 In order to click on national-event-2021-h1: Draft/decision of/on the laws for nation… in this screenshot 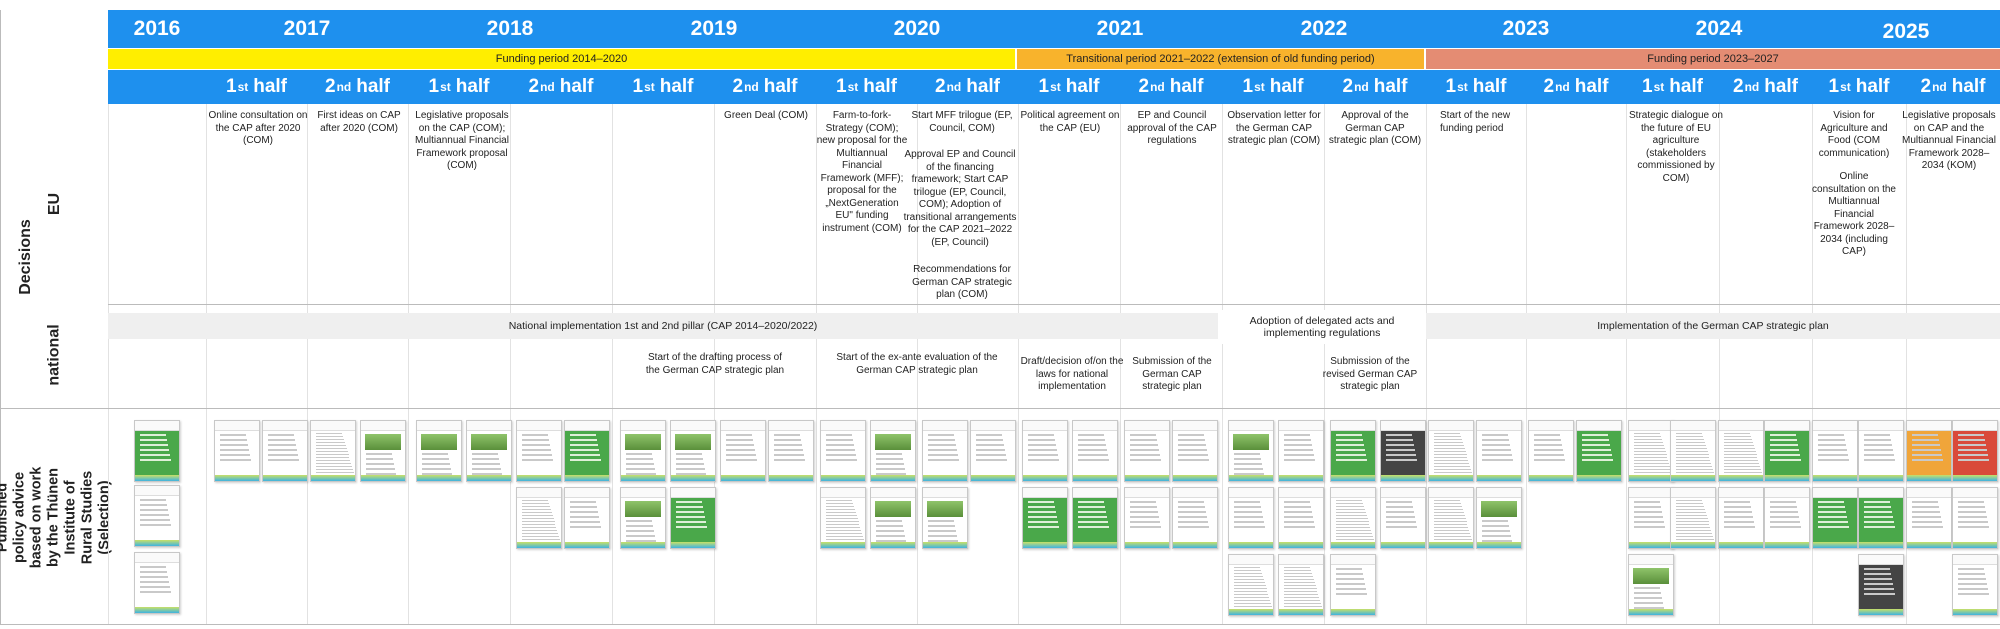, I will do `click(1072, 374)`.